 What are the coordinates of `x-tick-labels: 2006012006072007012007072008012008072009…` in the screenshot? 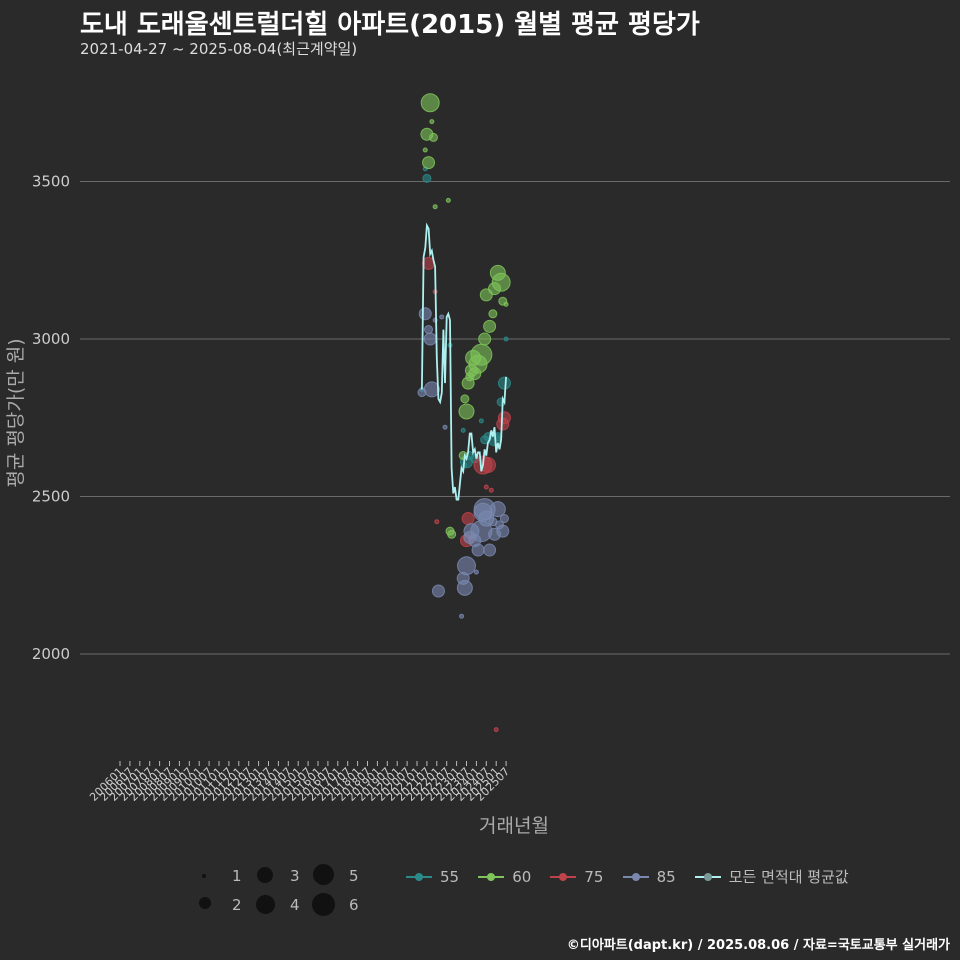 It's located at (299, 782).